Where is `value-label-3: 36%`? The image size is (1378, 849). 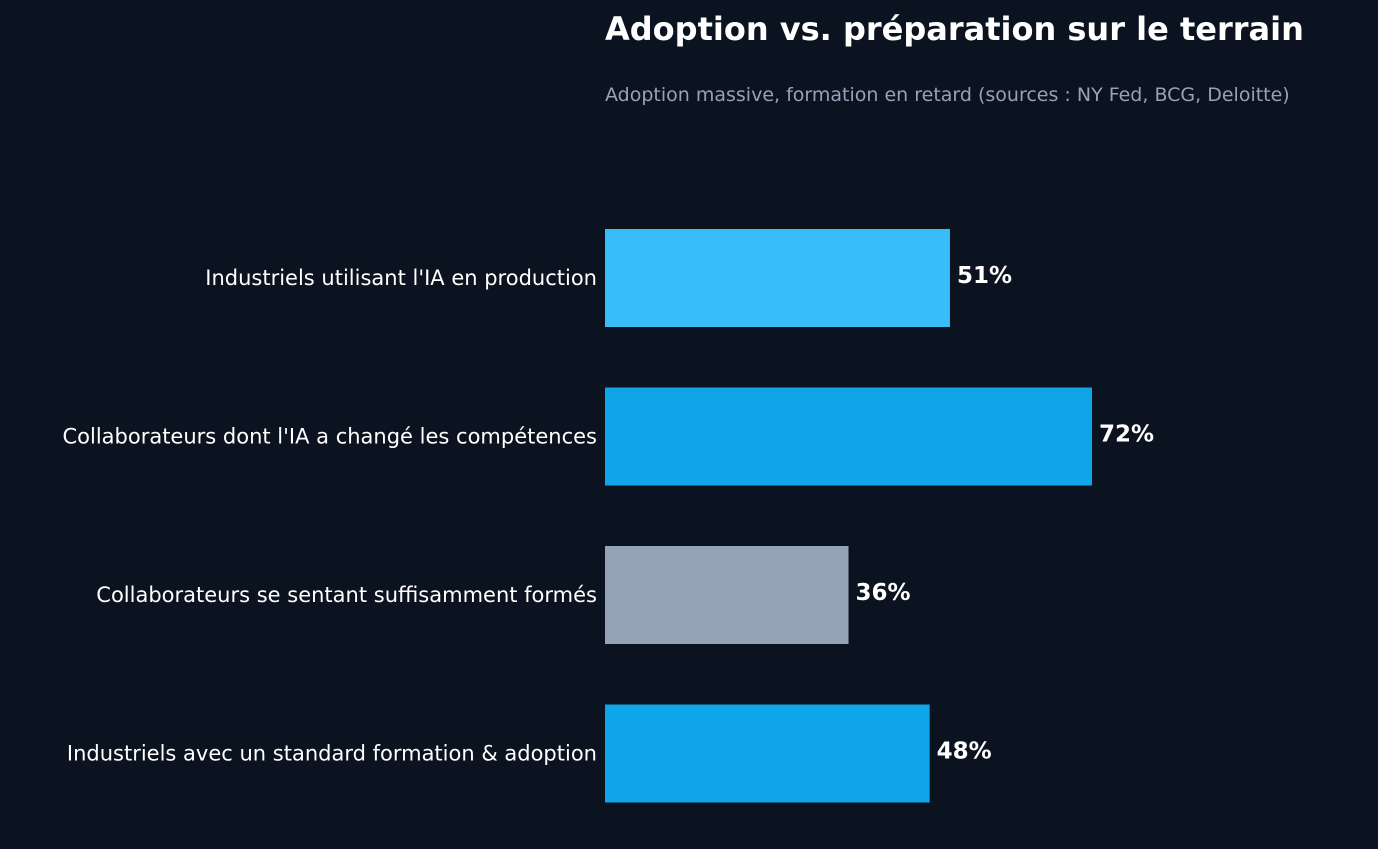 value-label-3: 36% is located at coordinates (883, 593).